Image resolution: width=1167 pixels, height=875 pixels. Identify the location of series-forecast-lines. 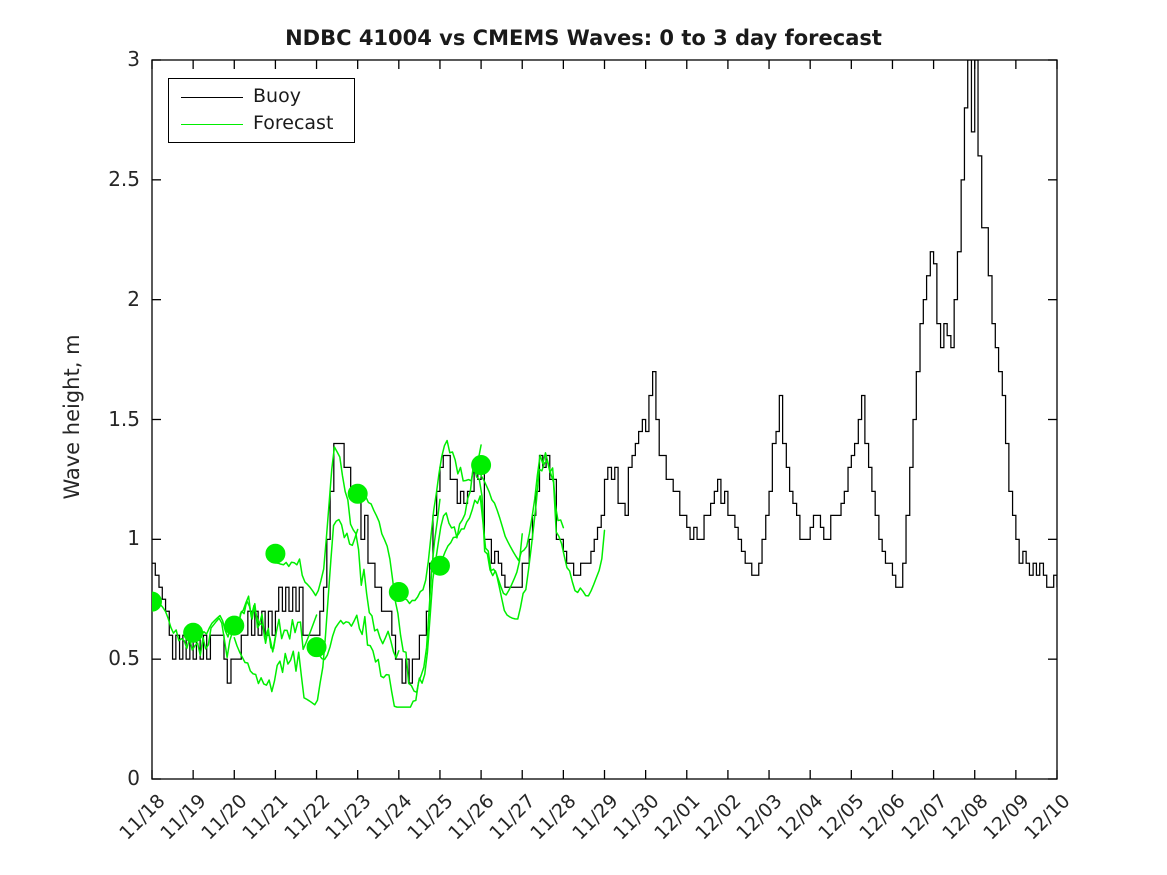
(379, 573).